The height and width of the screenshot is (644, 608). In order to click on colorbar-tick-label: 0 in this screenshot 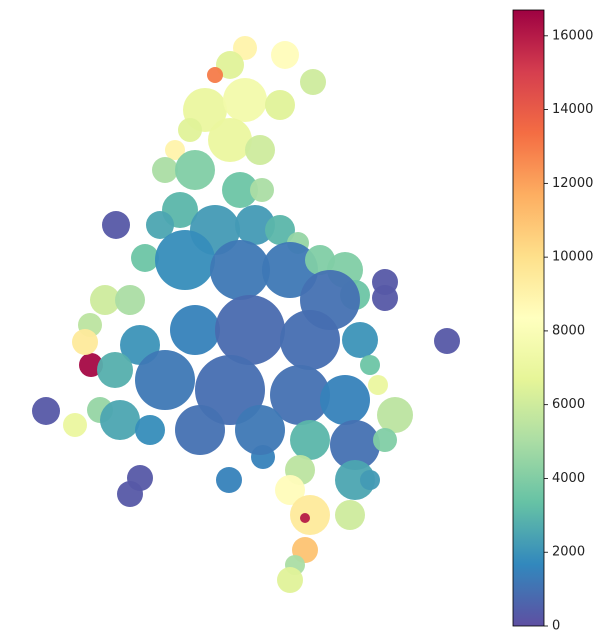, I will do `click(556, 626)`.